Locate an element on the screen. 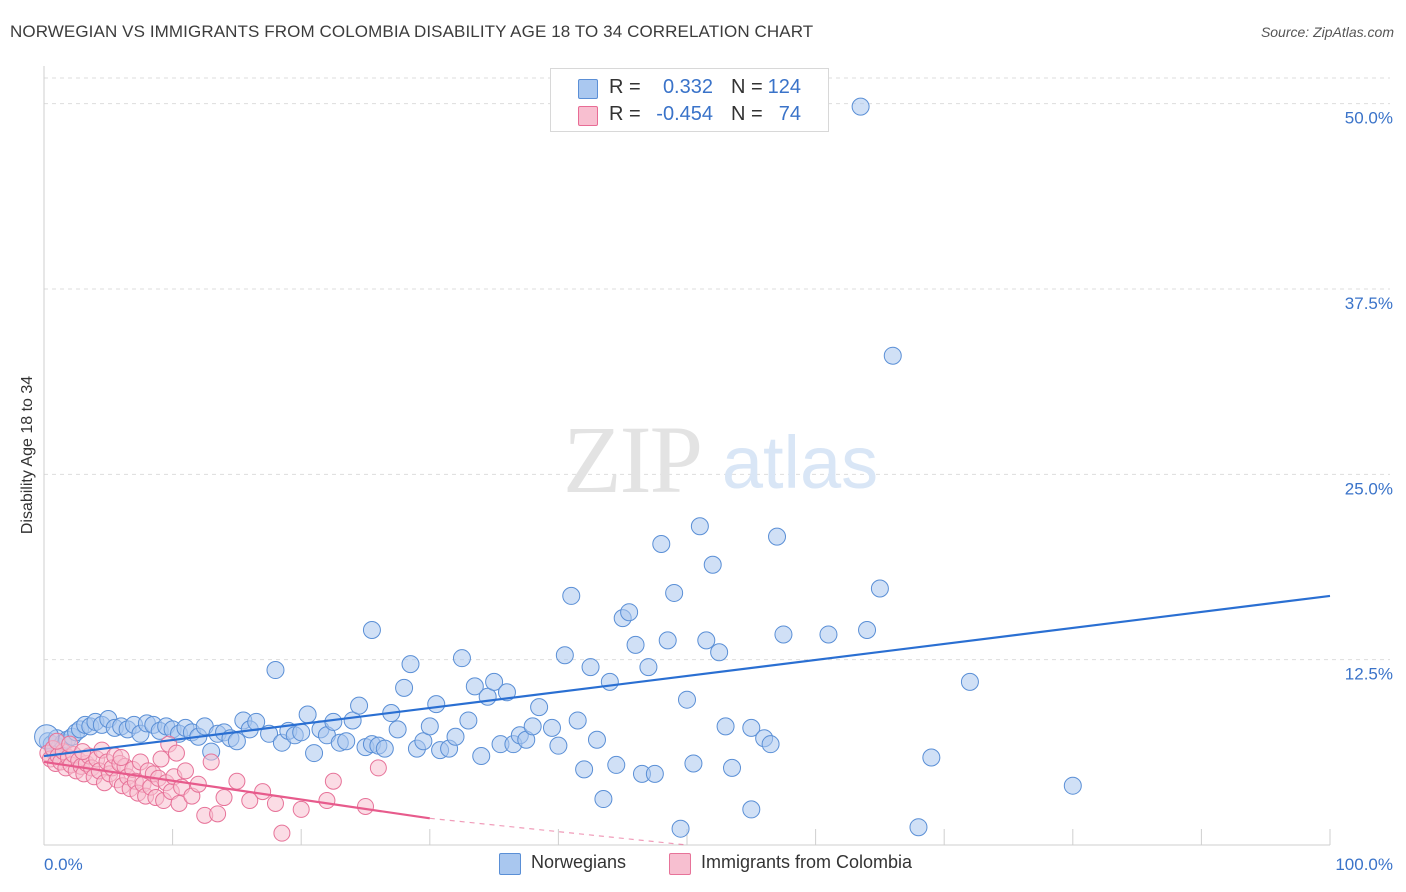  legend-swatch-pink is located at coordinates (588, 116).